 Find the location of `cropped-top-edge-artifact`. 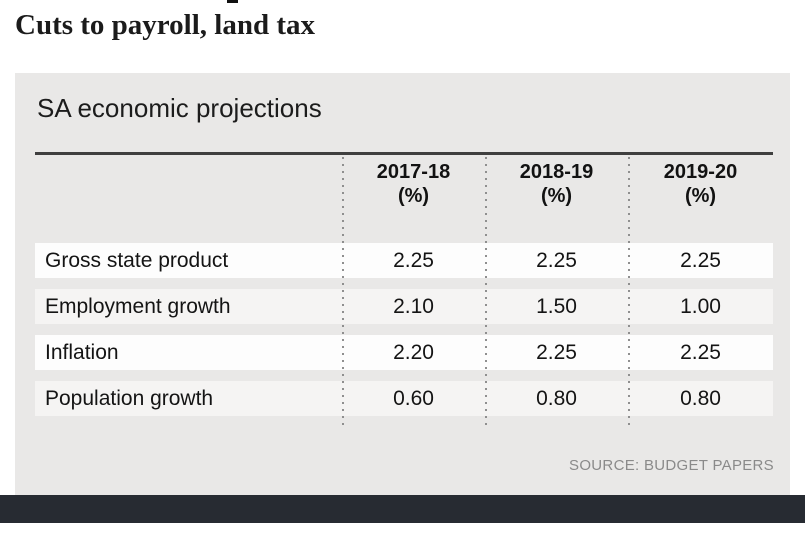

cropped-top-edge-artifact is located at coordinates (232, 1).